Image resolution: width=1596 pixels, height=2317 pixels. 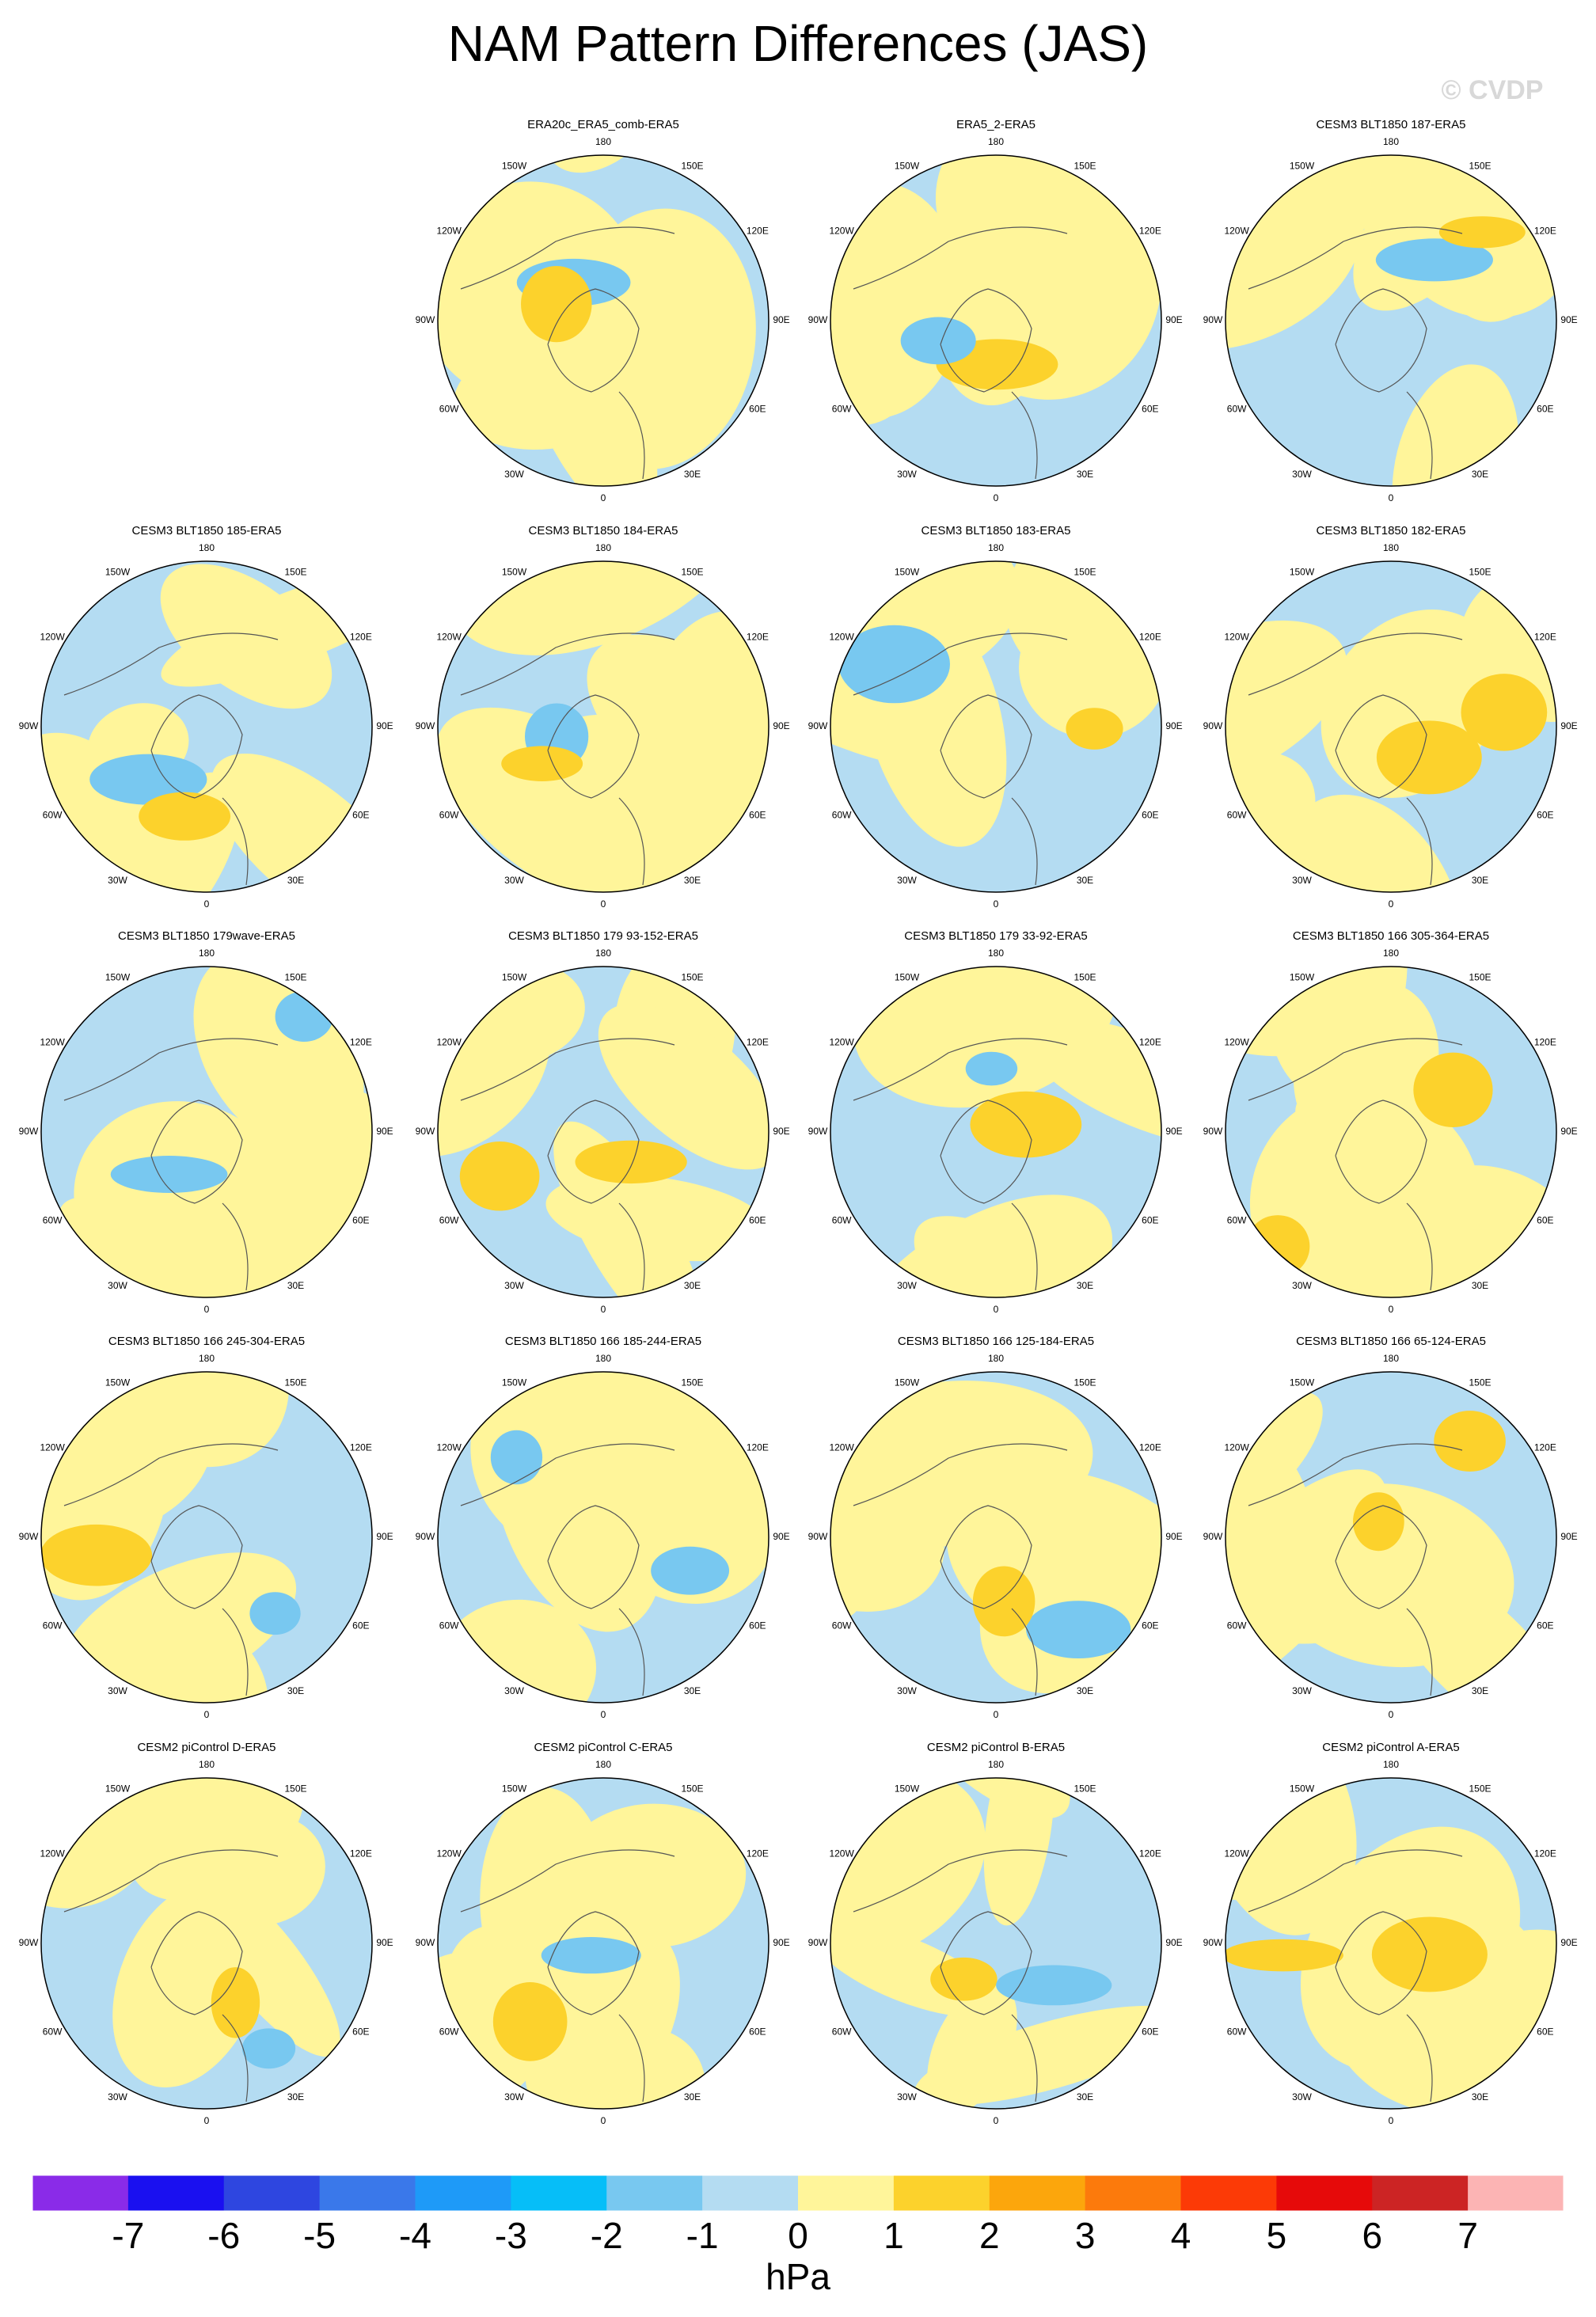 I want to click on panel-title: CESM2 piControl D-ERA5, so click(x=206, y=1747).